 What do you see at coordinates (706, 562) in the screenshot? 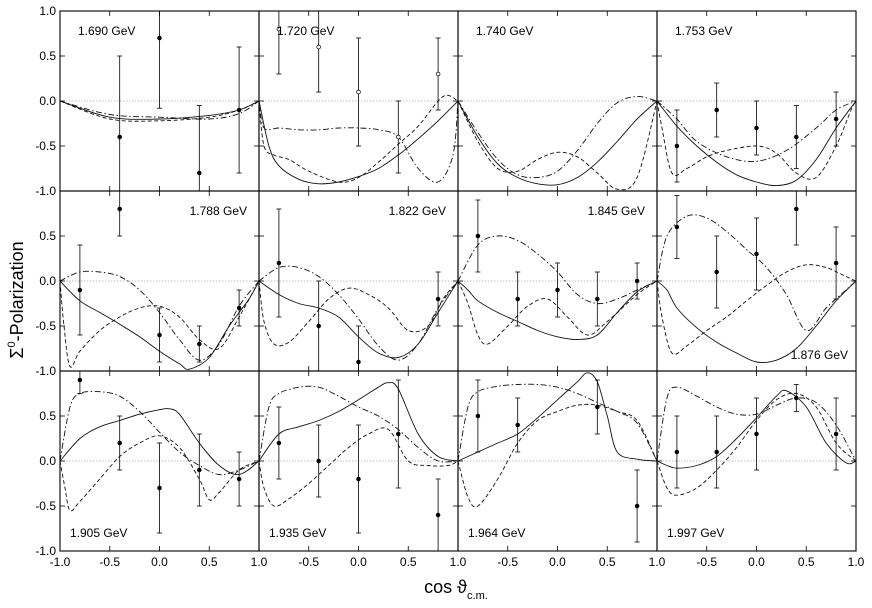
I see `x-tick-label-4-2: -0.5` at bounding box center [706, 562].